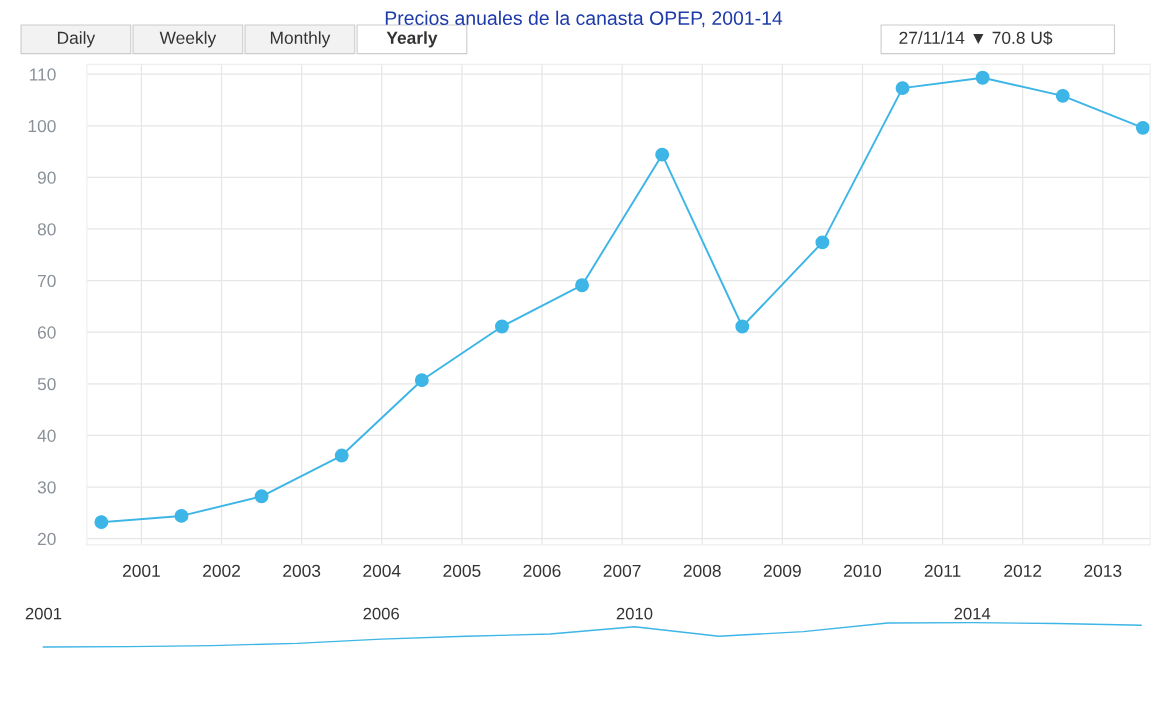  What do you see at coordinates (412, 39) in the screenshot?
I see `text: Yearly` at bounding box center [412, 39].